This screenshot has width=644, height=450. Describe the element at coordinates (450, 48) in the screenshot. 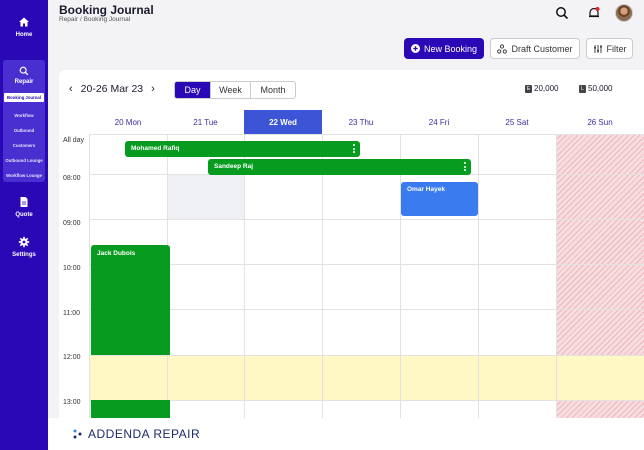

I see `new-booking-label: New Booking` at that location.